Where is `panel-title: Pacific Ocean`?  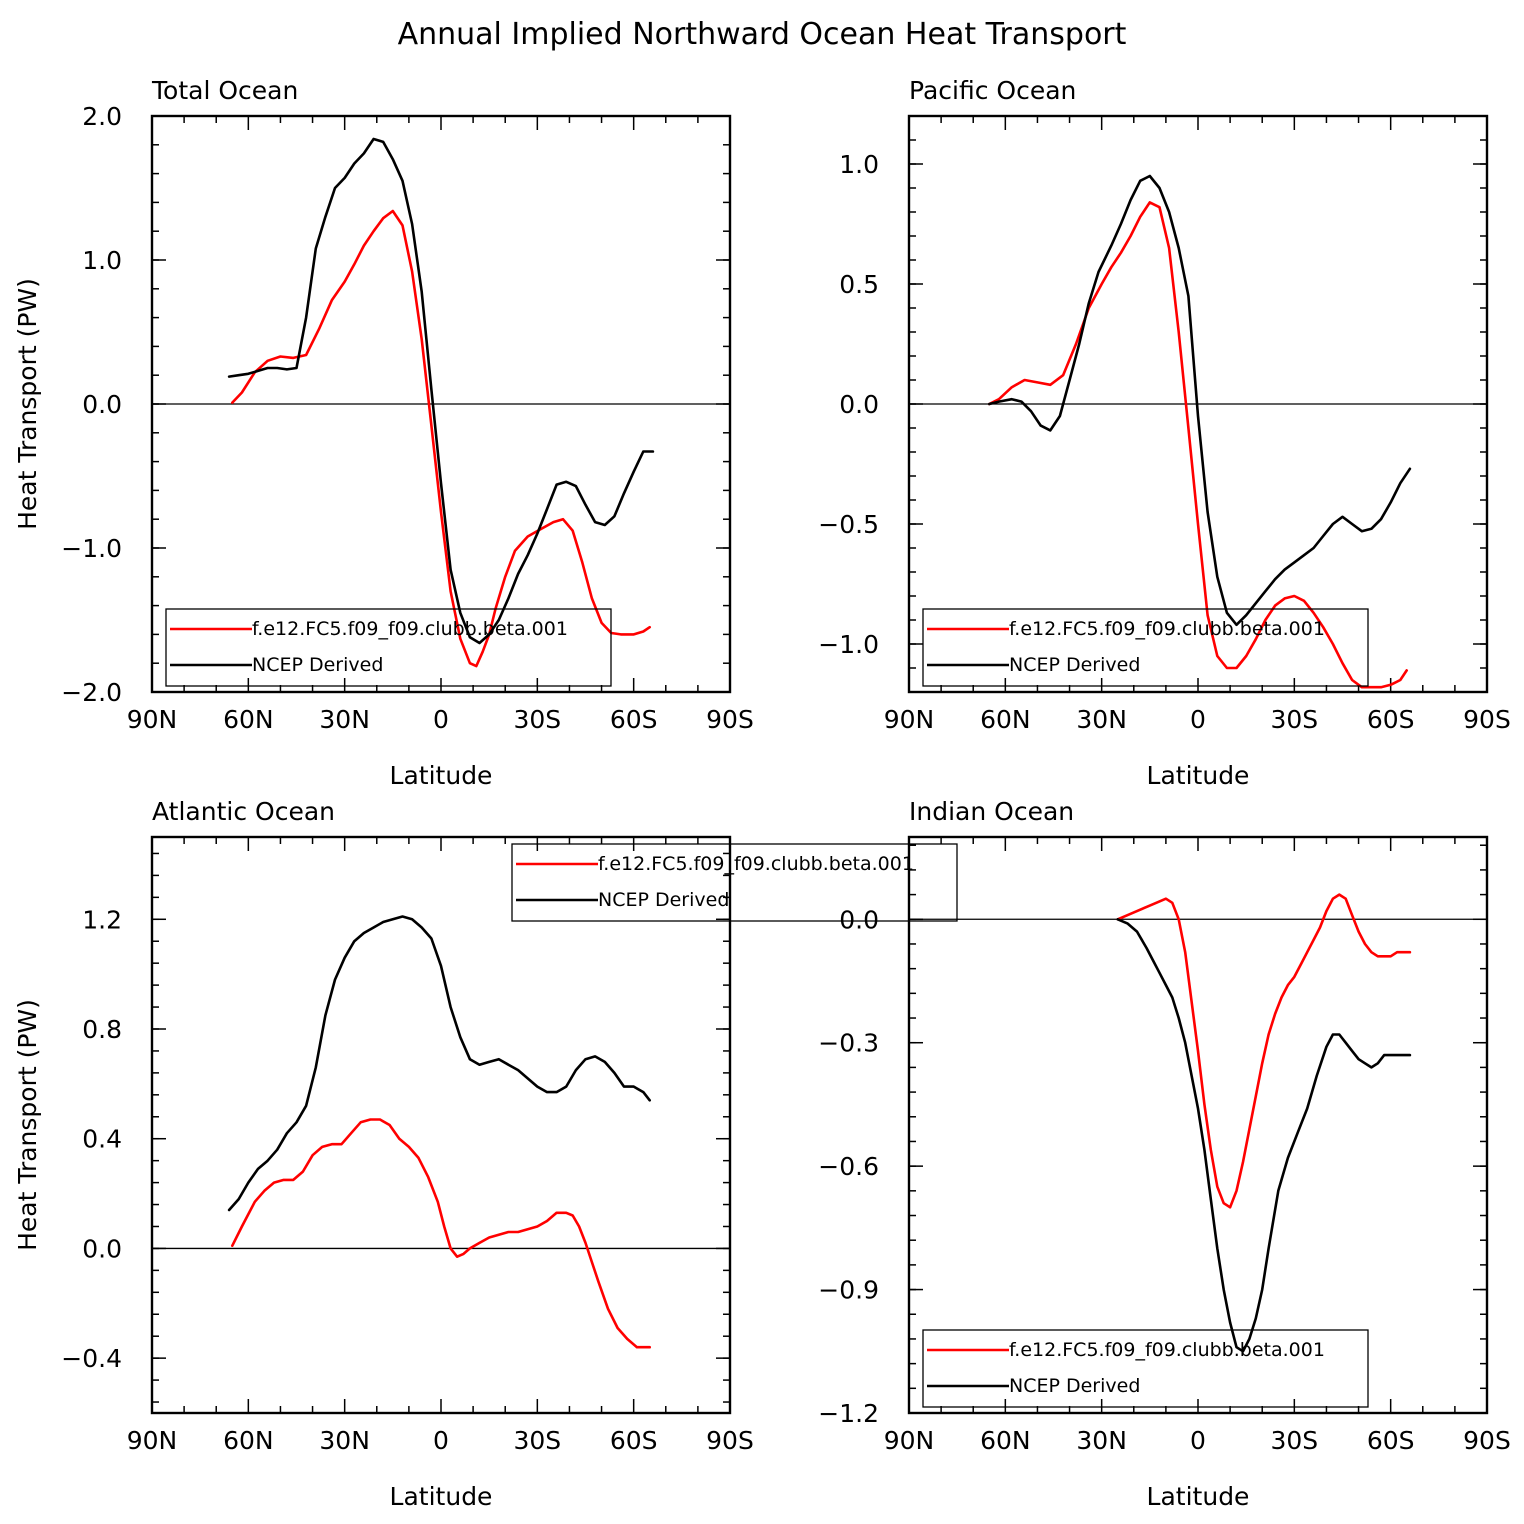 panel-title: Pacific Ocean is located at coordinates (992, 90).